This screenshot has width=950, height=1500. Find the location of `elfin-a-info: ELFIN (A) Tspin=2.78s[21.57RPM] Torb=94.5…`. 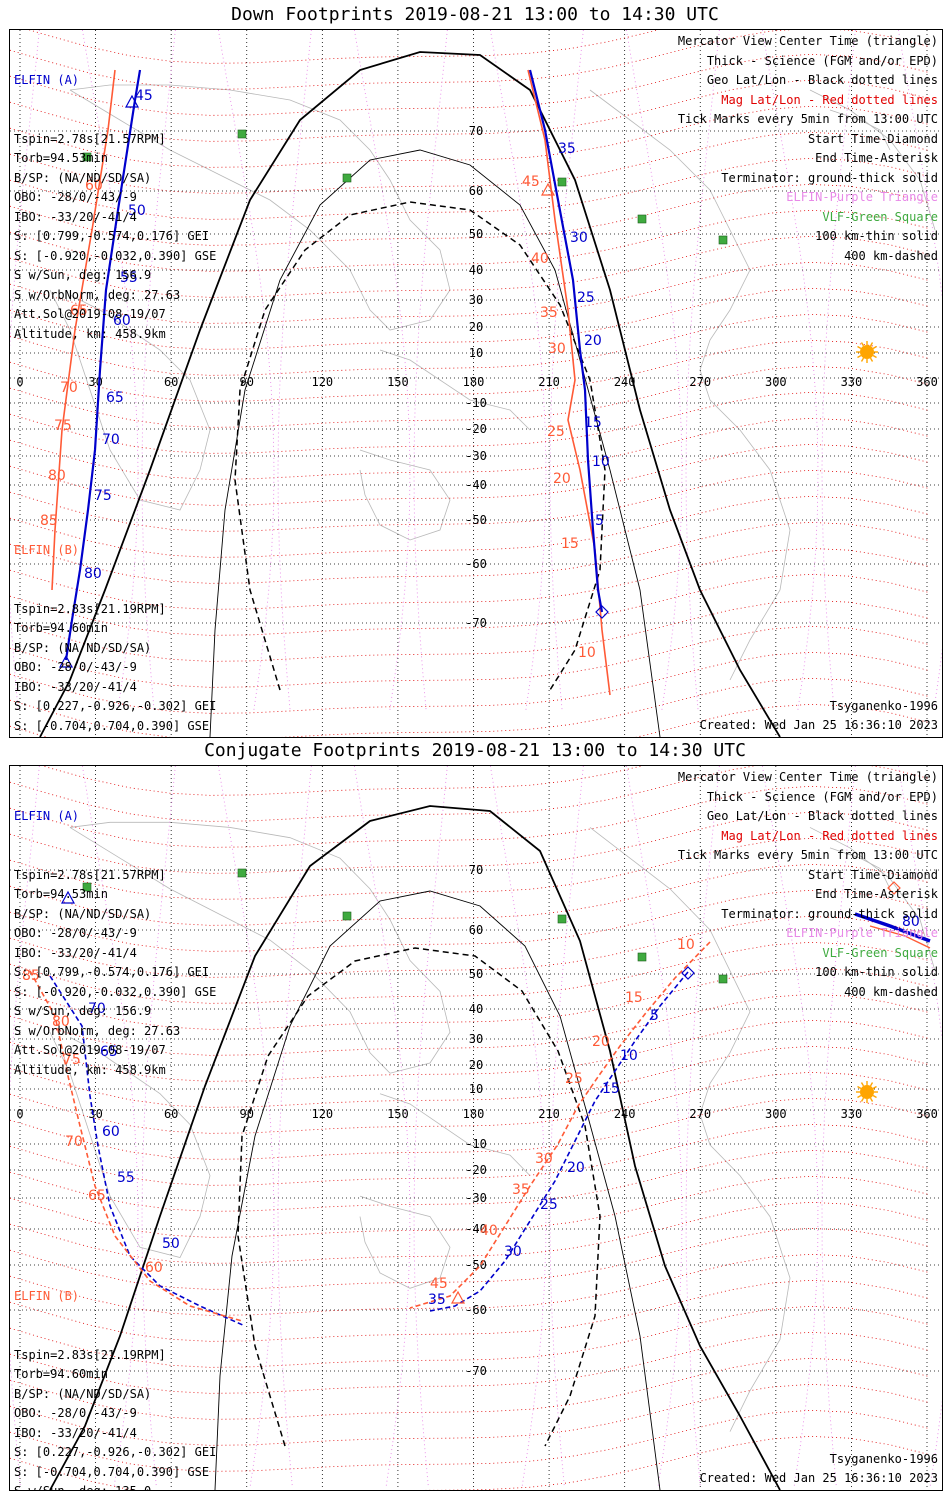

elfin-a-info: ELFIN (A) Tspin=2.78s[21.57RPM] Torb=94.5… is located at coordinates (115, 922).